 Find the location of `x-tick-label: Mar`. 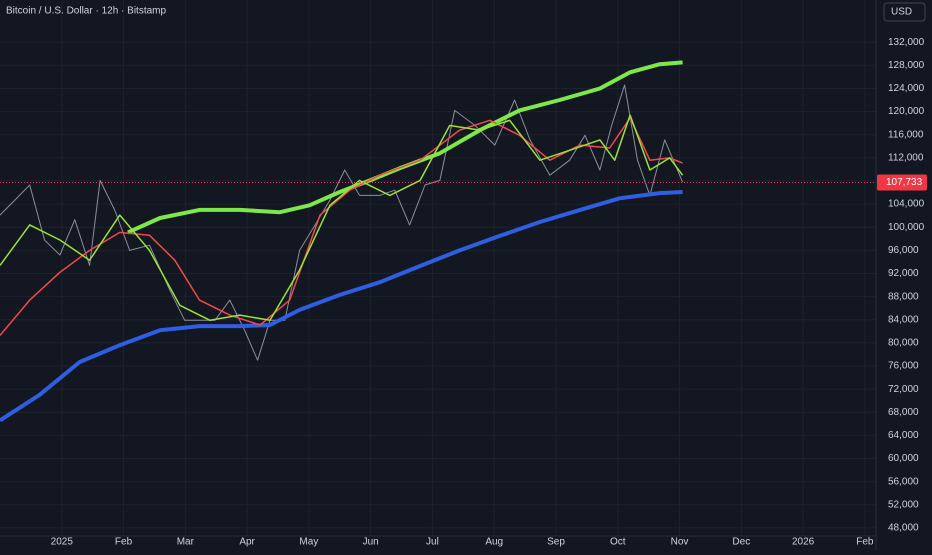

x-tick-label: Mar is located at coordinates (186, 542).